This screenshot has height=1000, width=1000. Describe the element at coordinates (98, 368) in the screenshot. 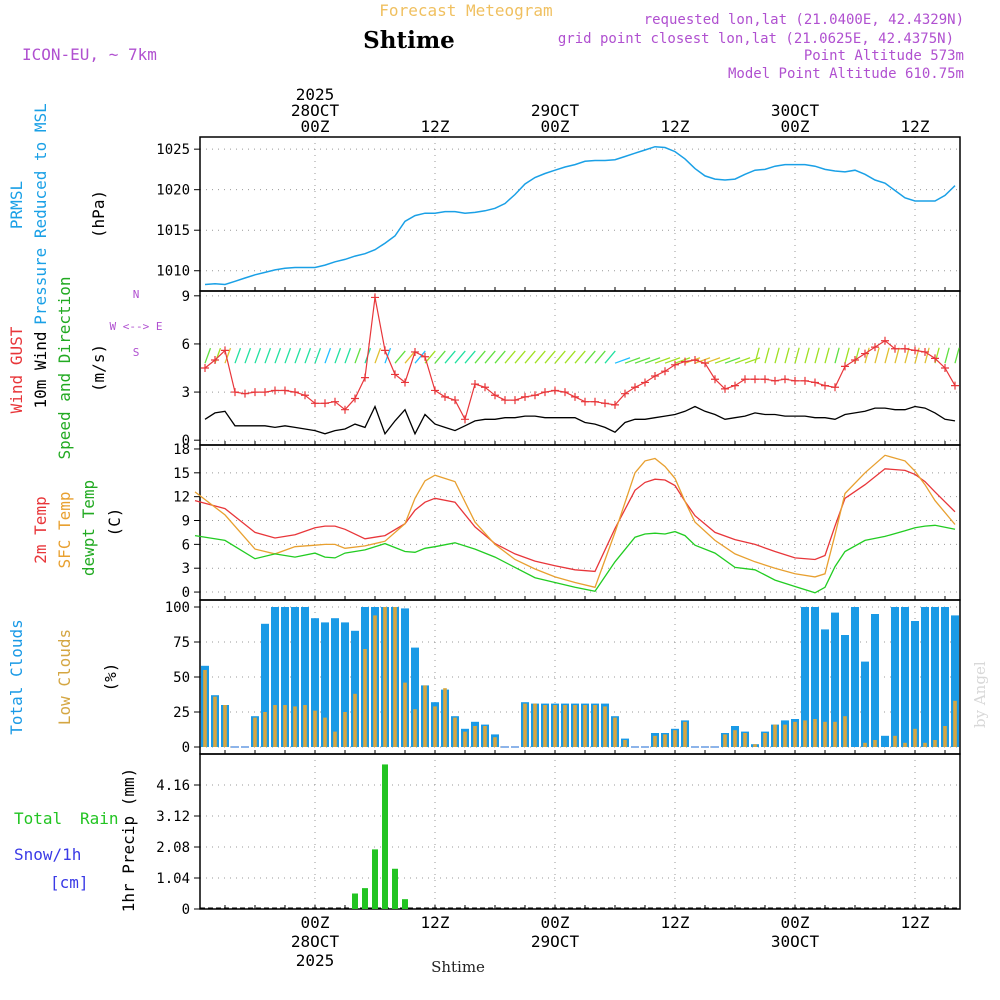

I see `wind-unit-label: (m/s)` at that location.